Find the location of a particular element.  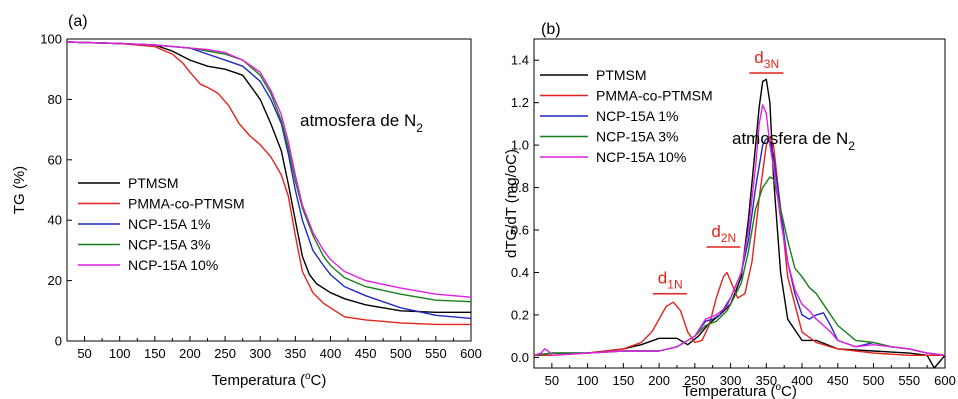

panel-a-atmosphere-annotation: atmosfera de N2 is located at coordinates (361, 123).